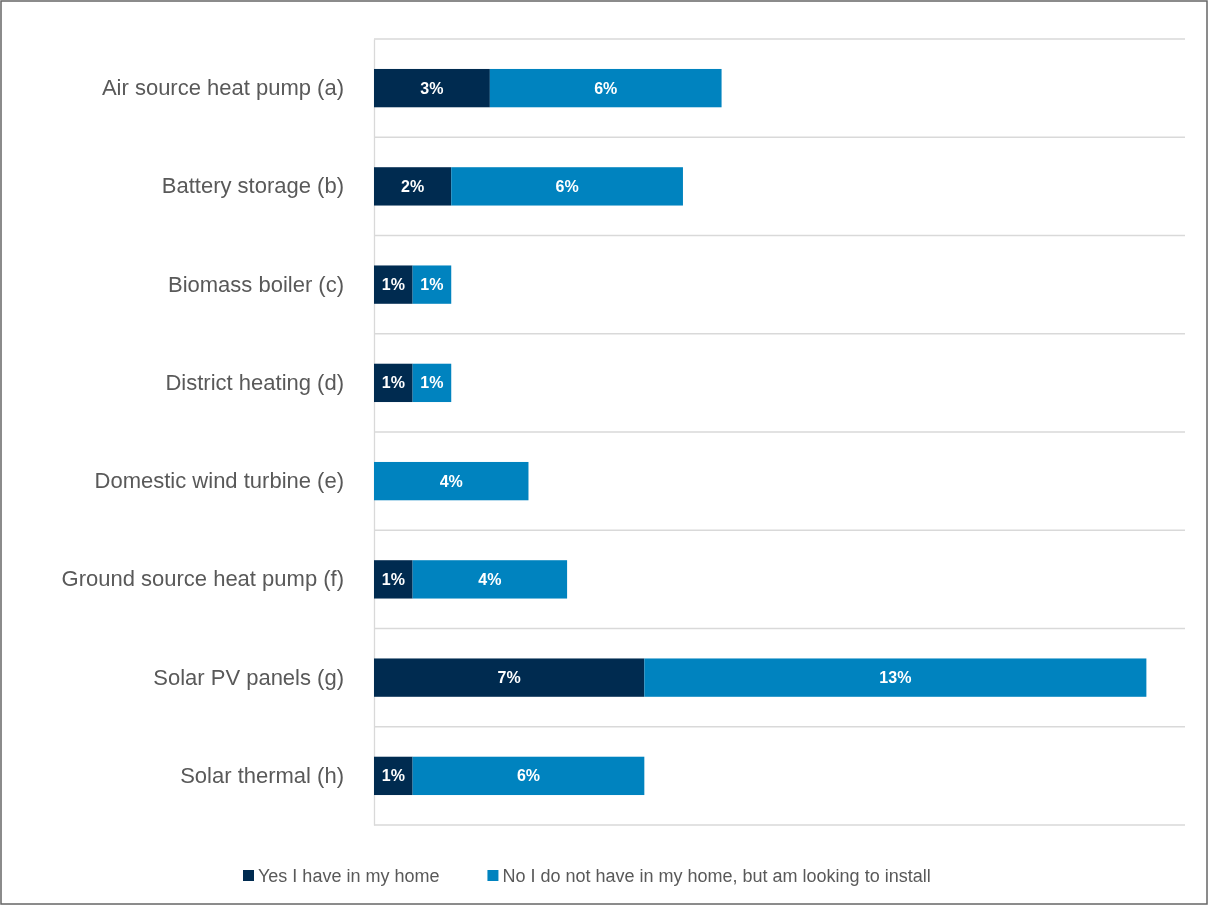 The height and width of the screenshot is (905, 1208). I want to click on data-label: 2%, so click(413, 186).